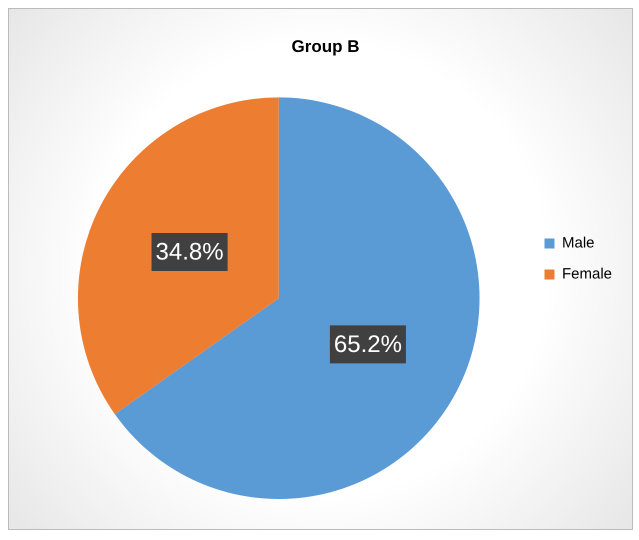 The image size is (639, 540). What do you see at coordinates (587, 274) in the screenshot?
I see `legend-label: Female` at bounding box center [587, 274].